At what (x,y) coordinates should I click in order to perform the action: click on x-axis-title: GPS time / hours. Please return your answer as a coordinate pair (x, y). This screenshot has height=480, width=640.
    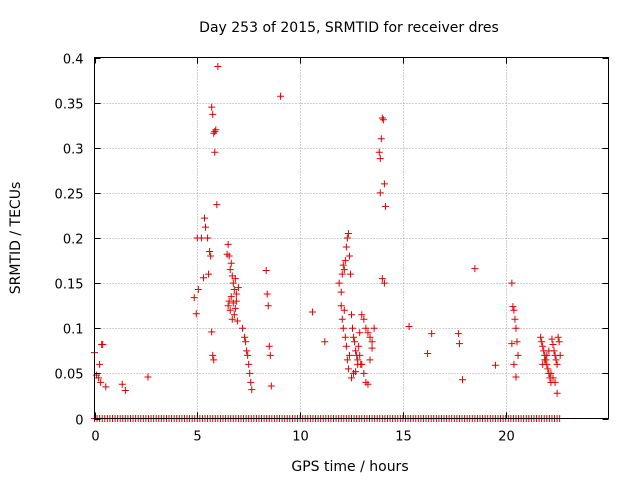
    Looking at the image, I should click on (349, 467).